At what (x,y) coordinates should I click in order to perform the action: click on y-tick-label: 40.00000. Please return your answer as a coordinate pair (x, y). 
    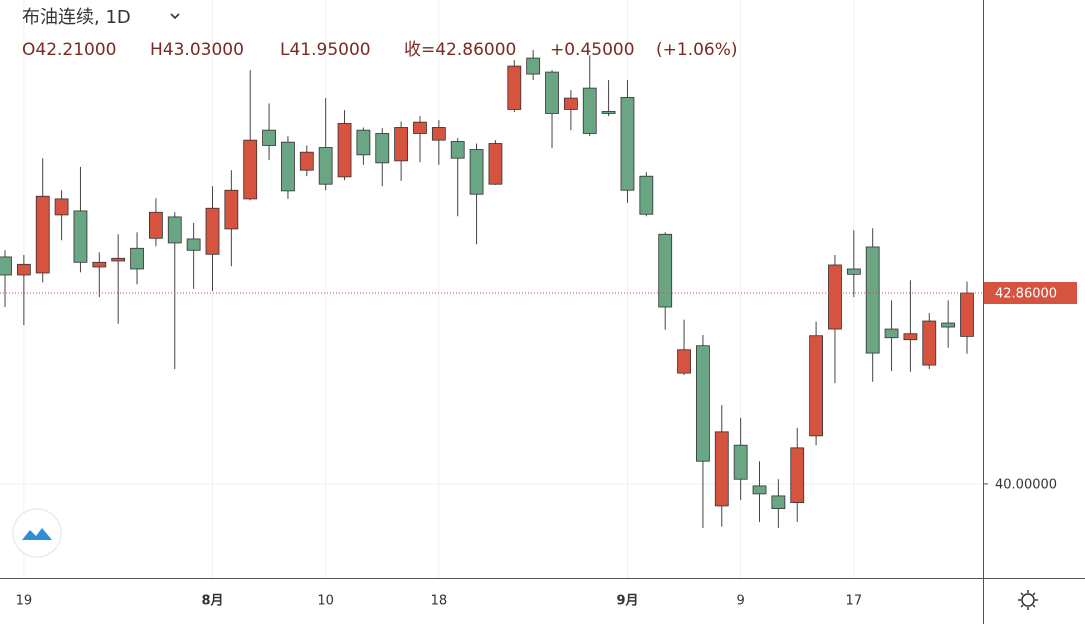
    Looking at the image, I should click on (1026, 484).